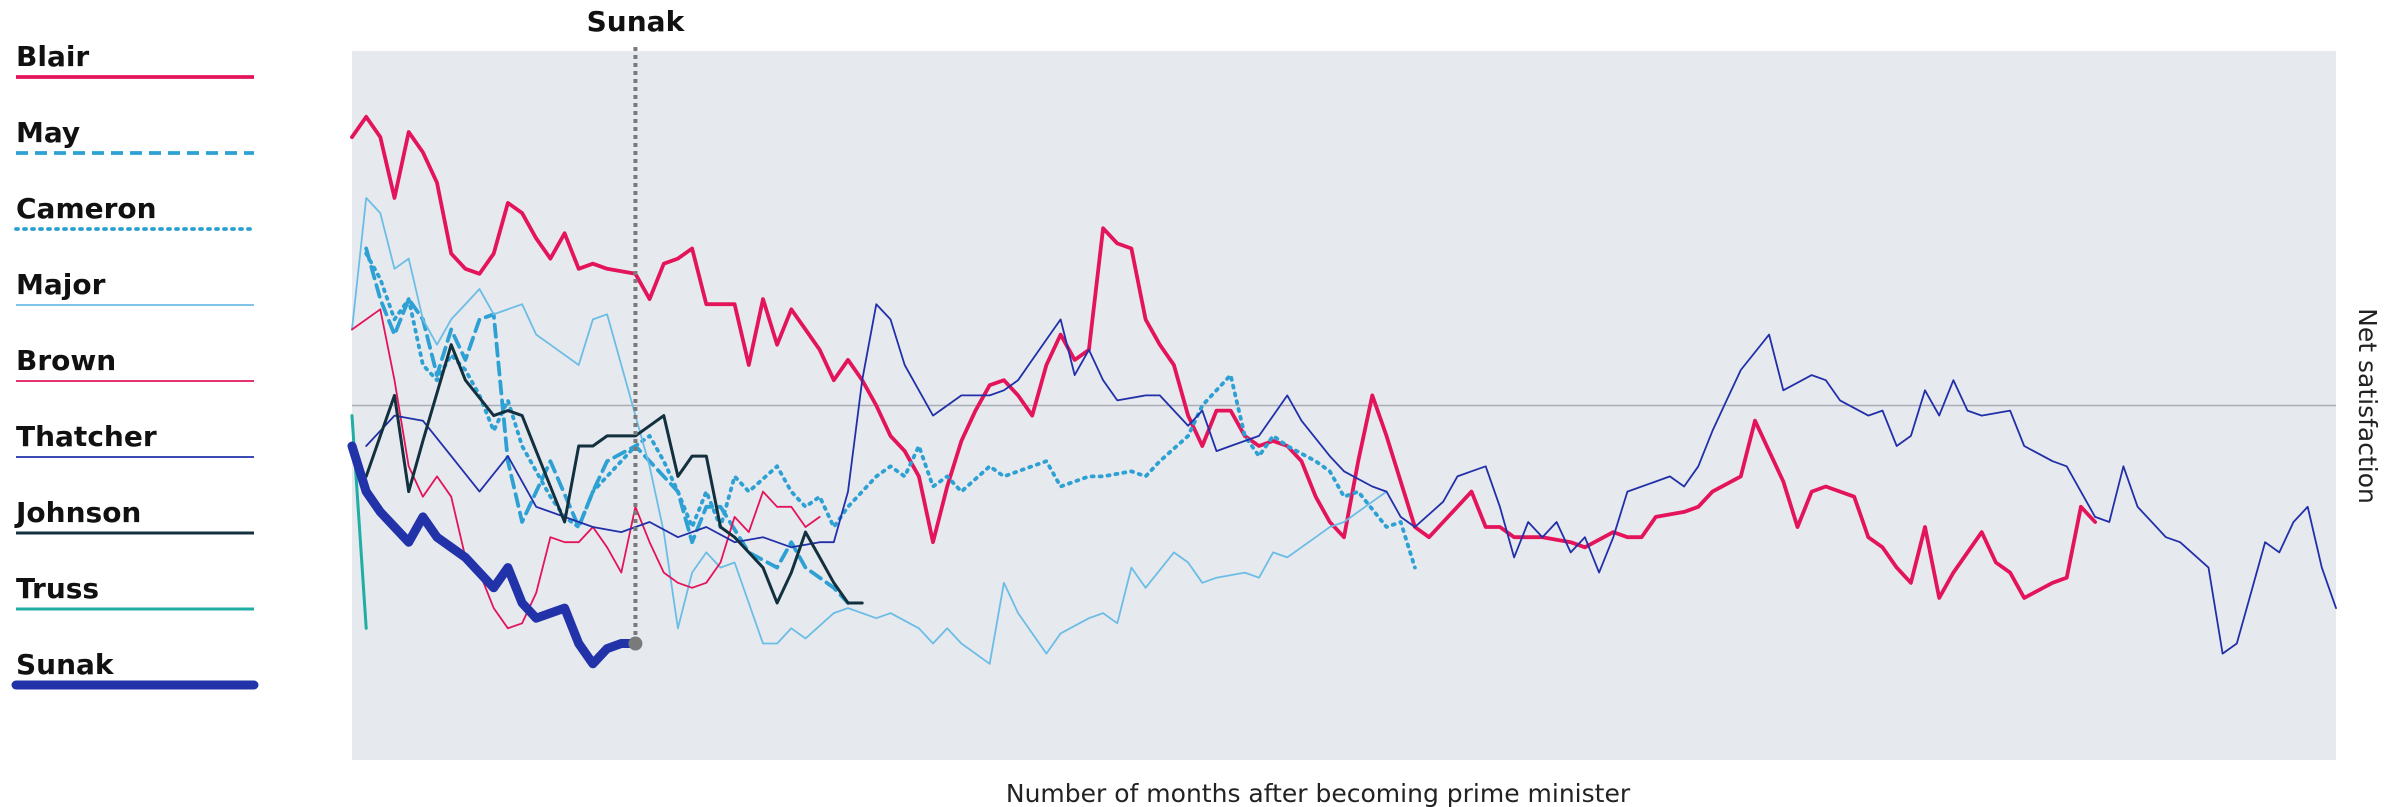 This screenshot has height=807, width=2390. I want to click on legend-label: Thatcher, so click(86, 436).